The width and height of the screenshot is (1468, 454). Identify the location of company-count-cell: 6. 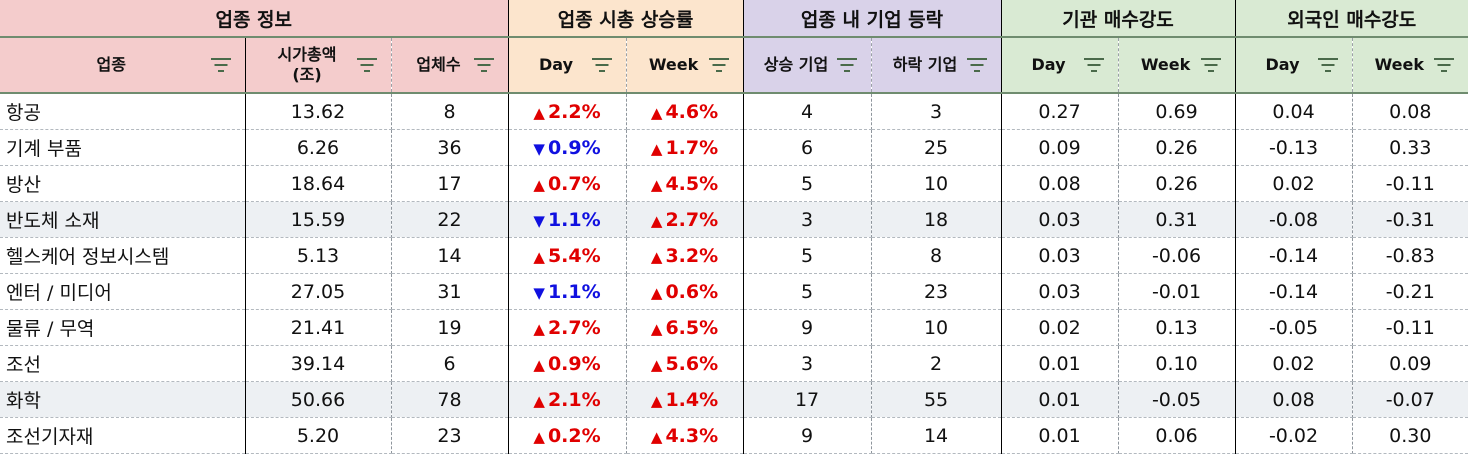
(450, 363).